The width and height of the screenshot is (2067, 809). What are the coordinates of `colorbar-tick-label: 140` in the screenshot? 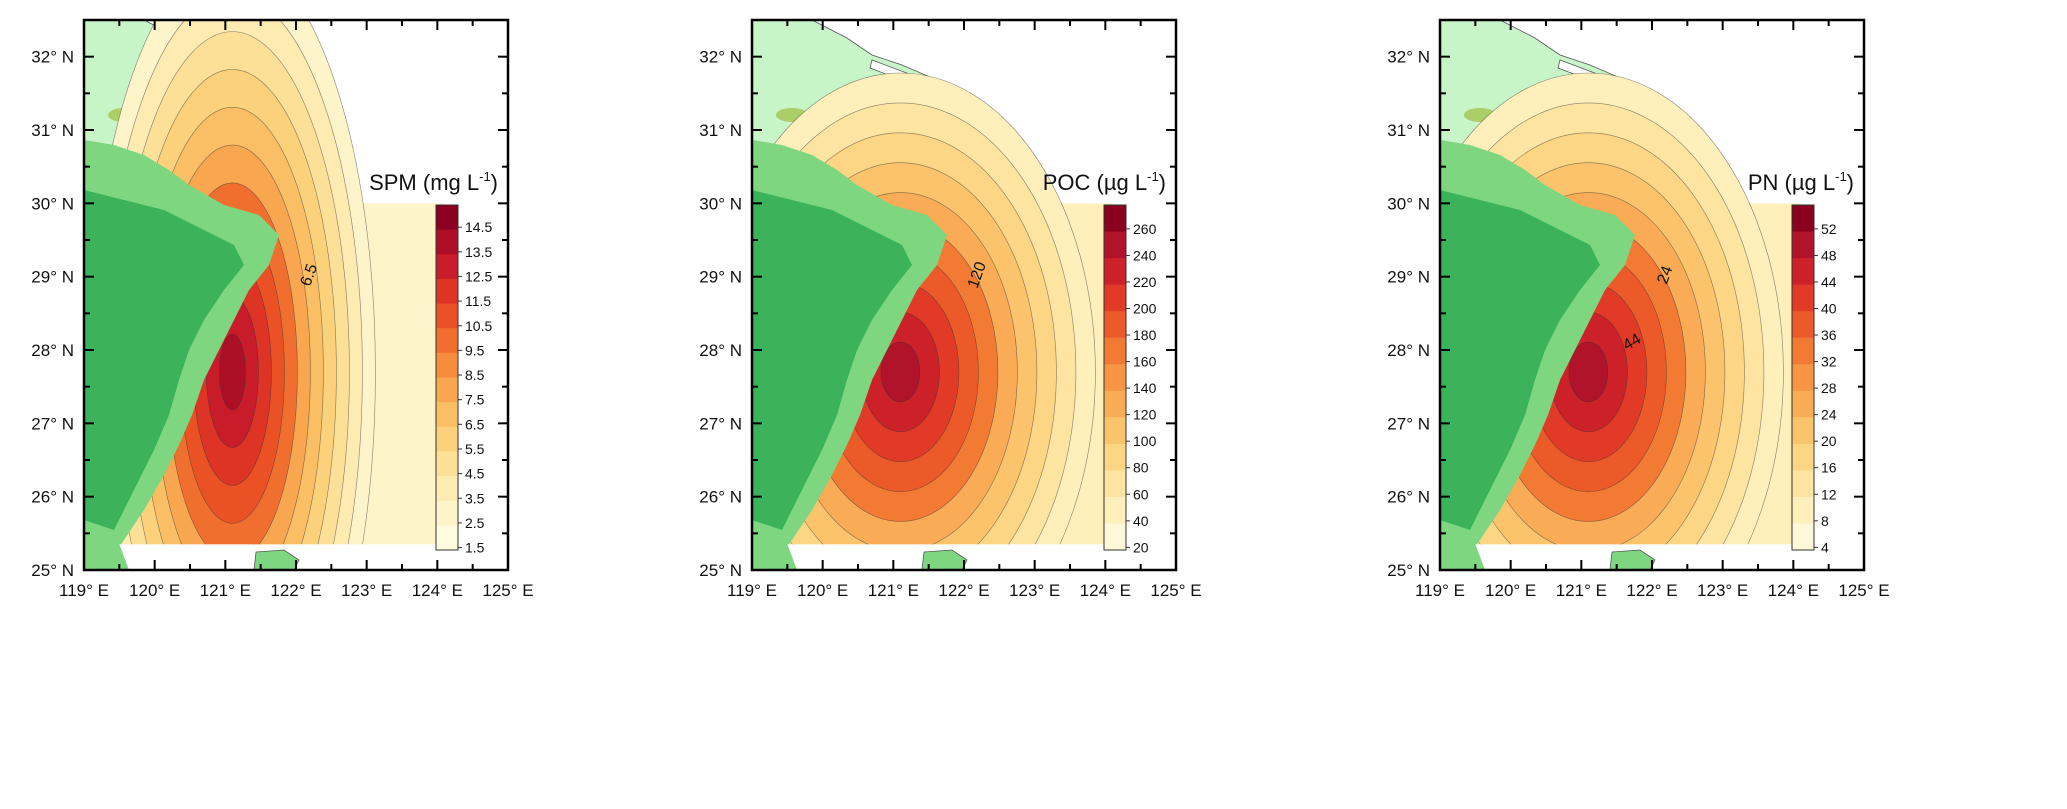 It's located at (1145, 388).